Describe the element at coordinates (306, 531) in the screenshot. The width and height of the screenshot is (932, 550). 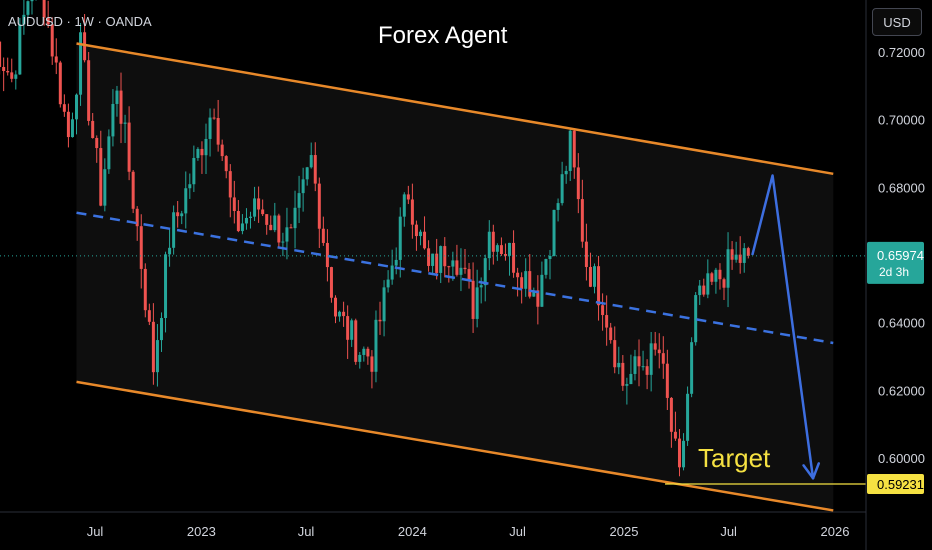
I see `x-tick-label: Jul` at that location.